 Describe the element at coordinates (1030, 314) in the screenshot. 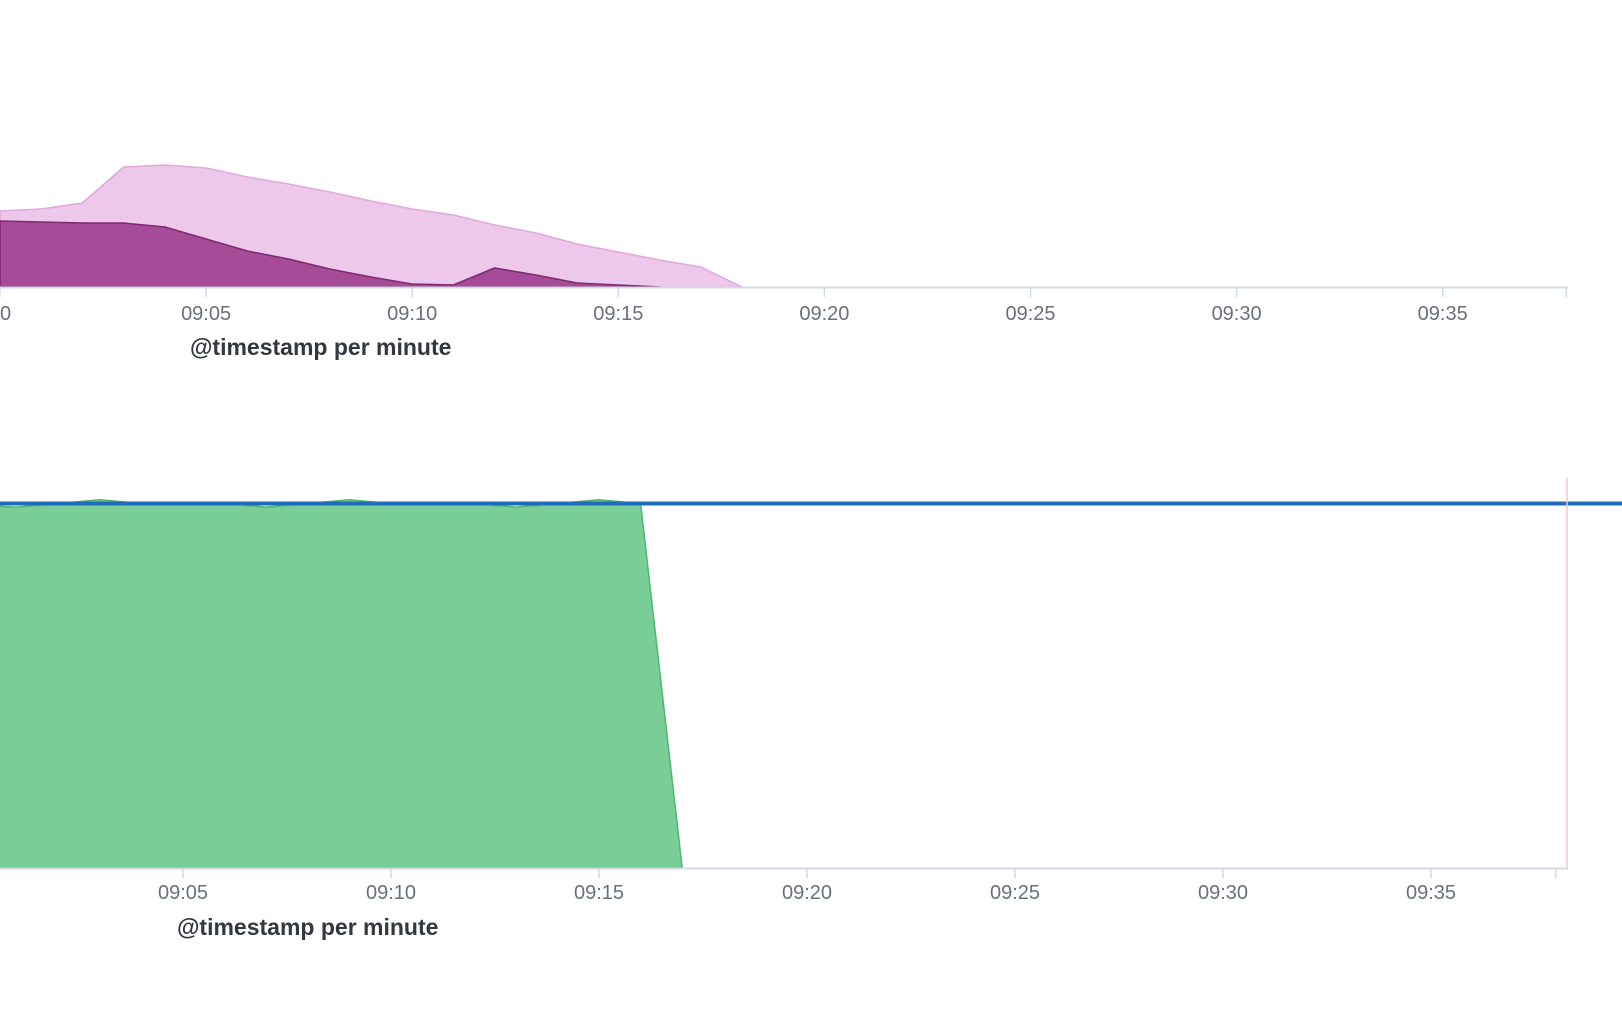

I see `chart-1-x-tick-label: 09:25` at that location.